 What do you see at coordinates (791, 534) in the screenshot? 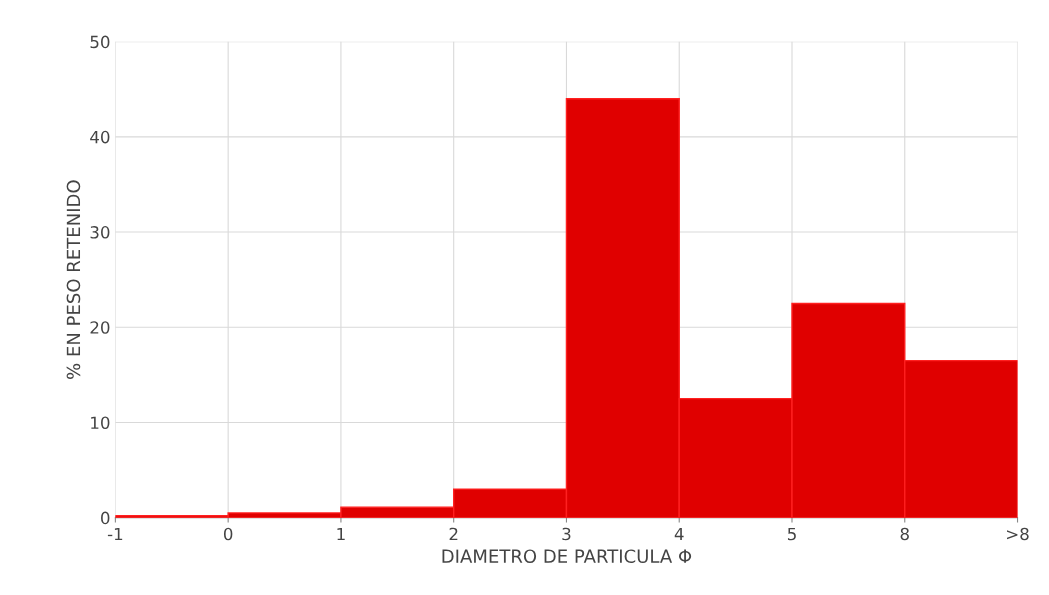
I see `x-tick-label: 5` at bounding box center [791, 534].